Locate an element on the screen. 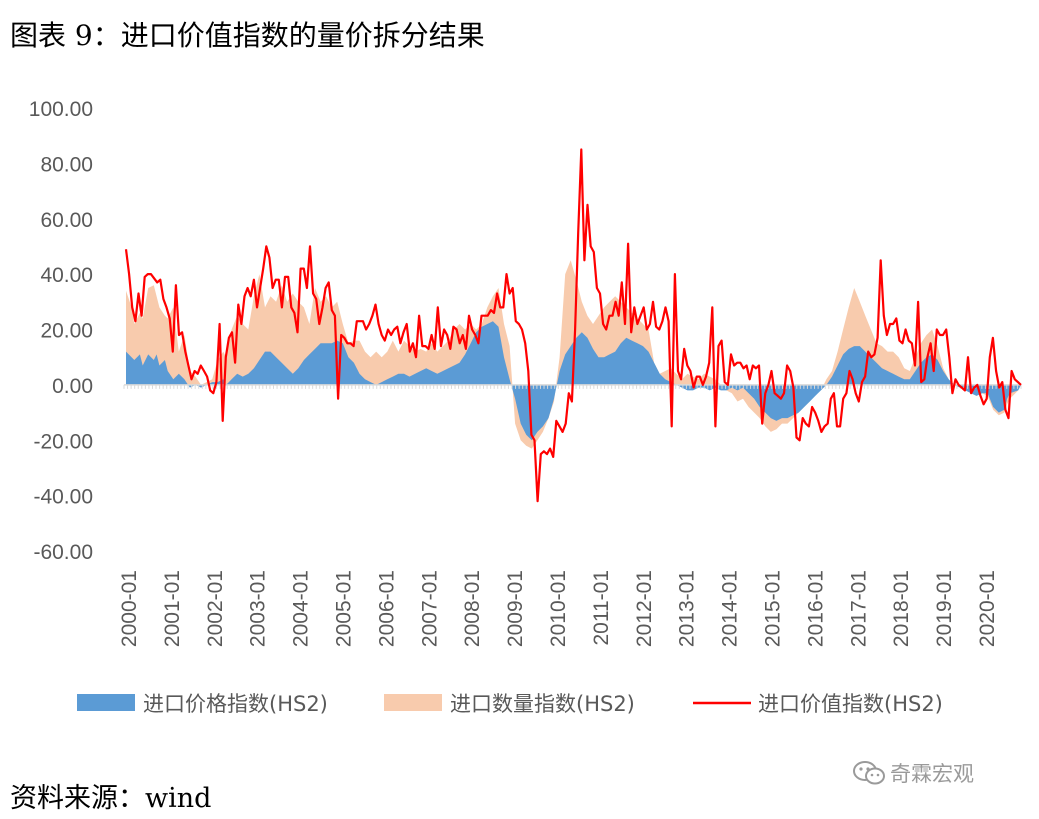  wechat-icon is located at coordinates (869, 773).